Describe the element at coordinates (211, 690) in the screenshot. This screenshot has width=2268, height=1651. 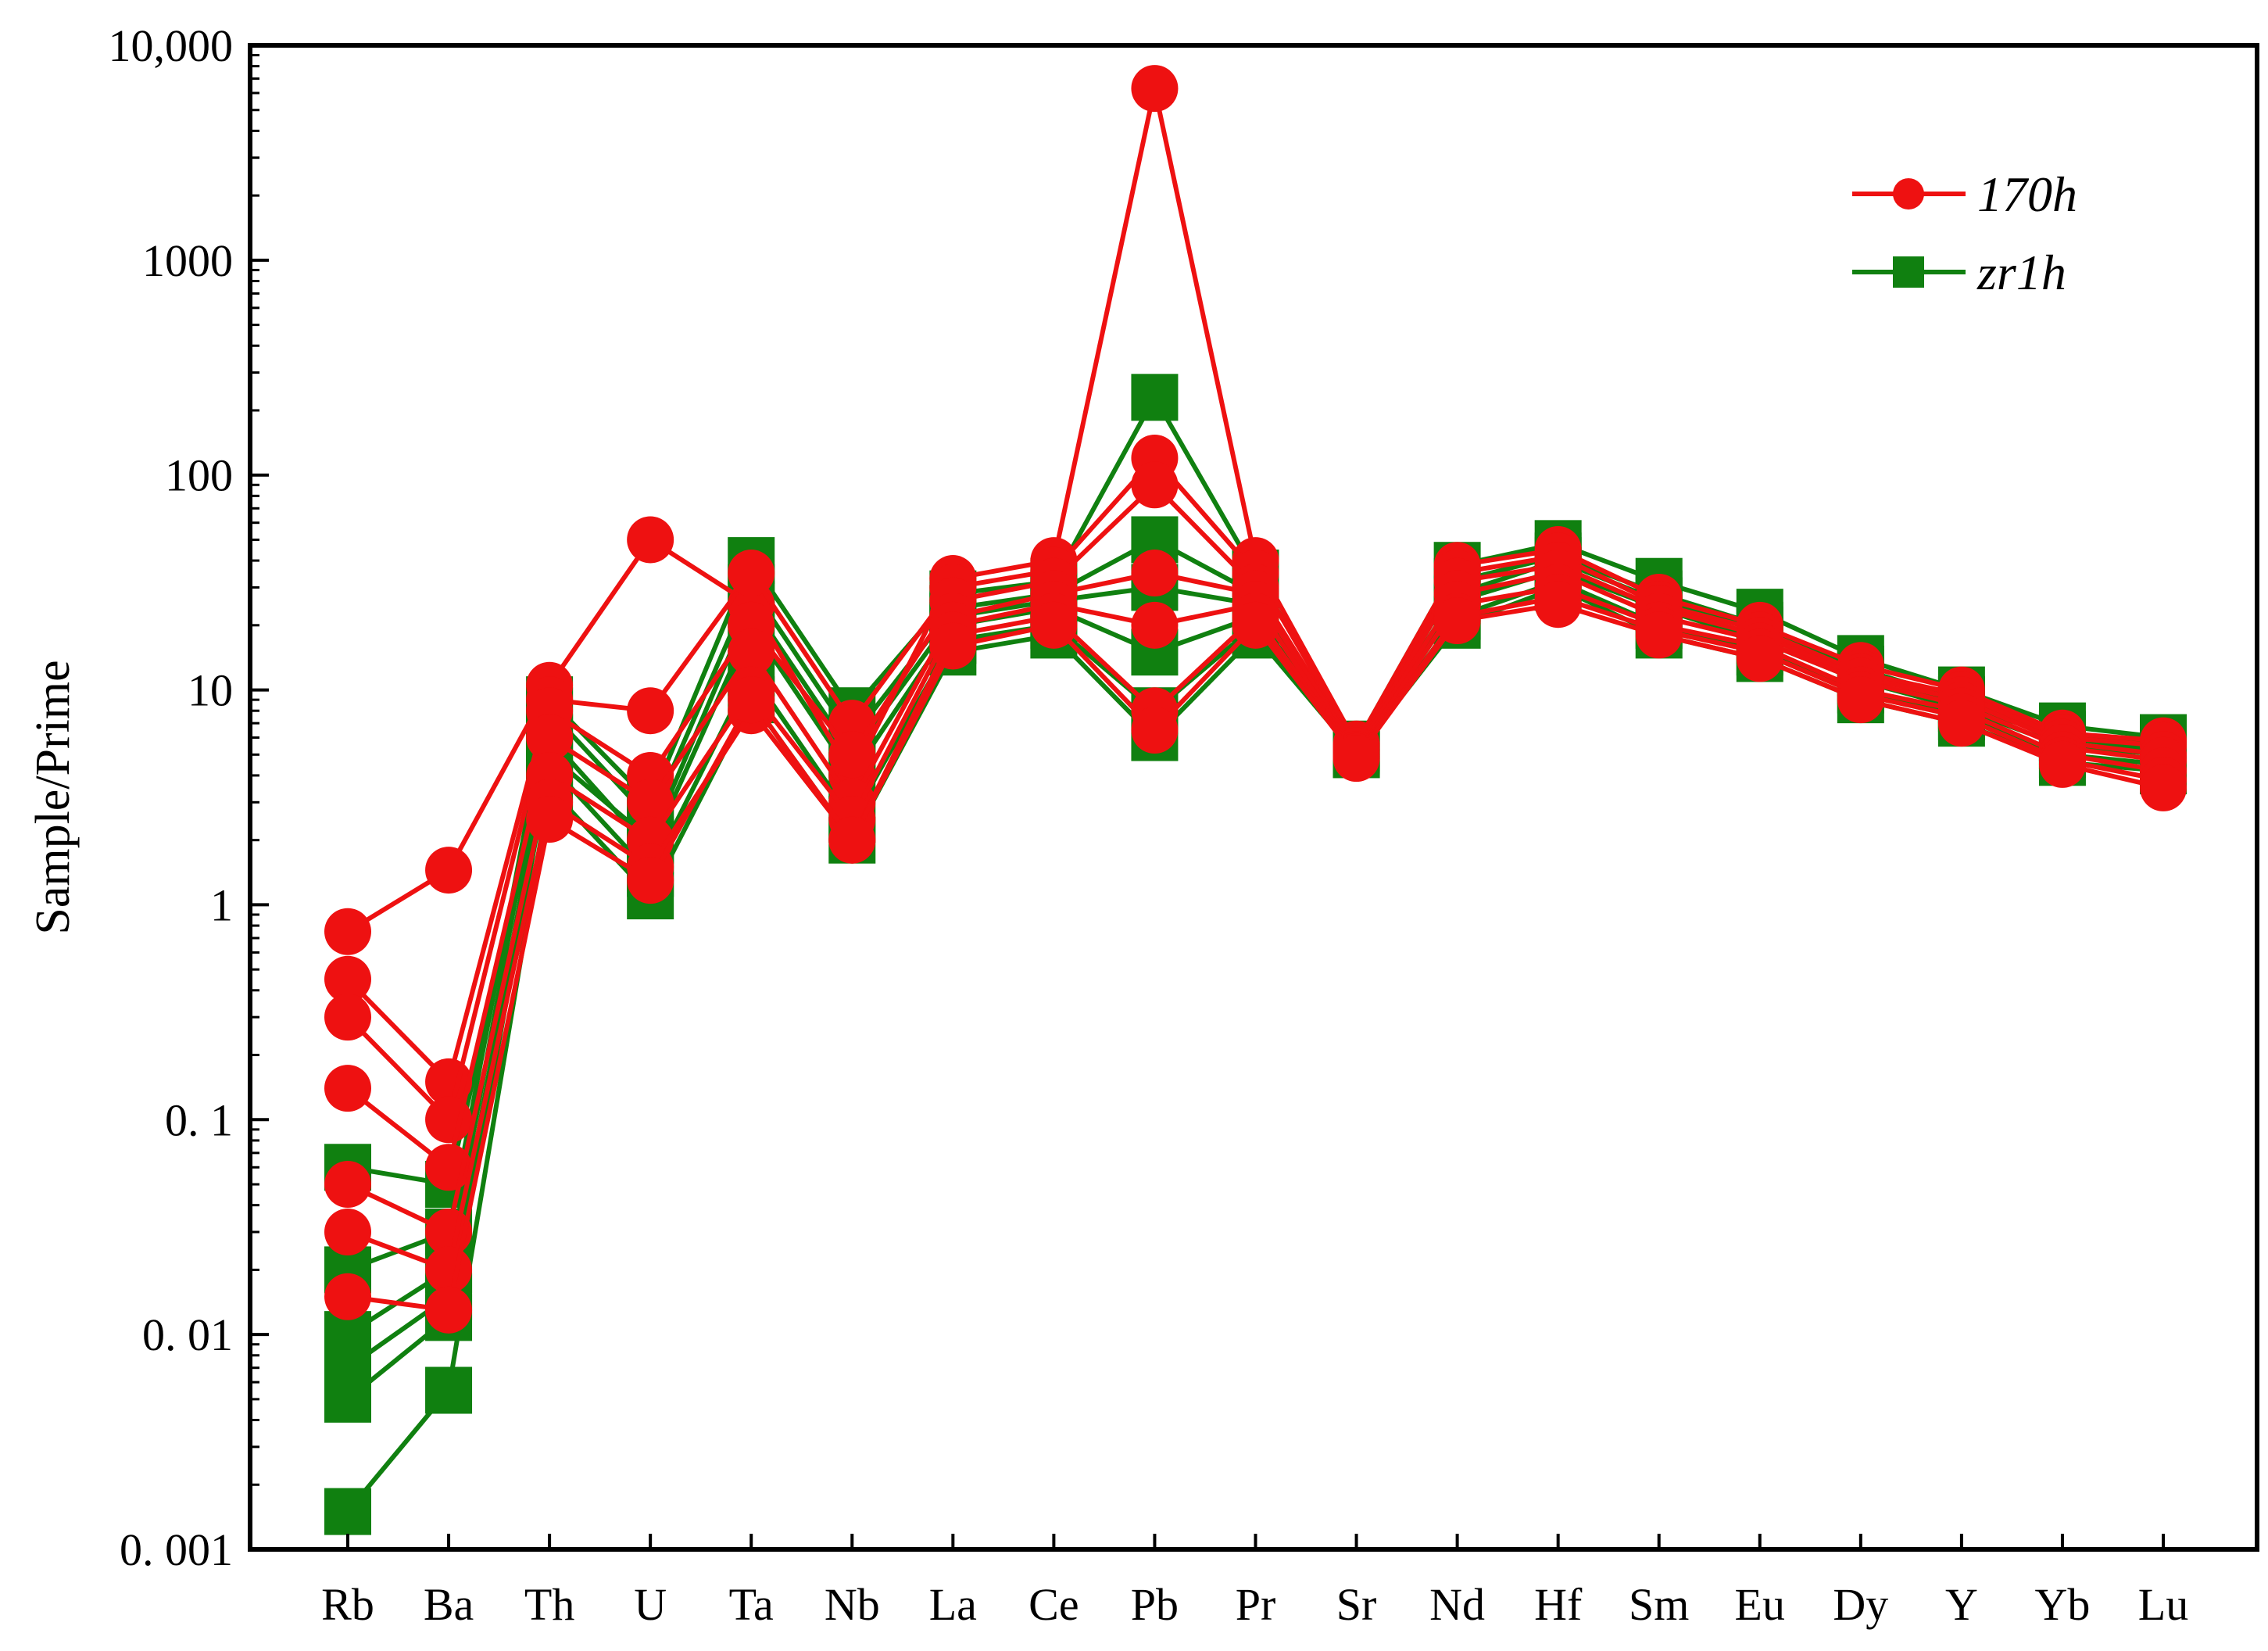
I see `y-tick-label: 10` at that location.